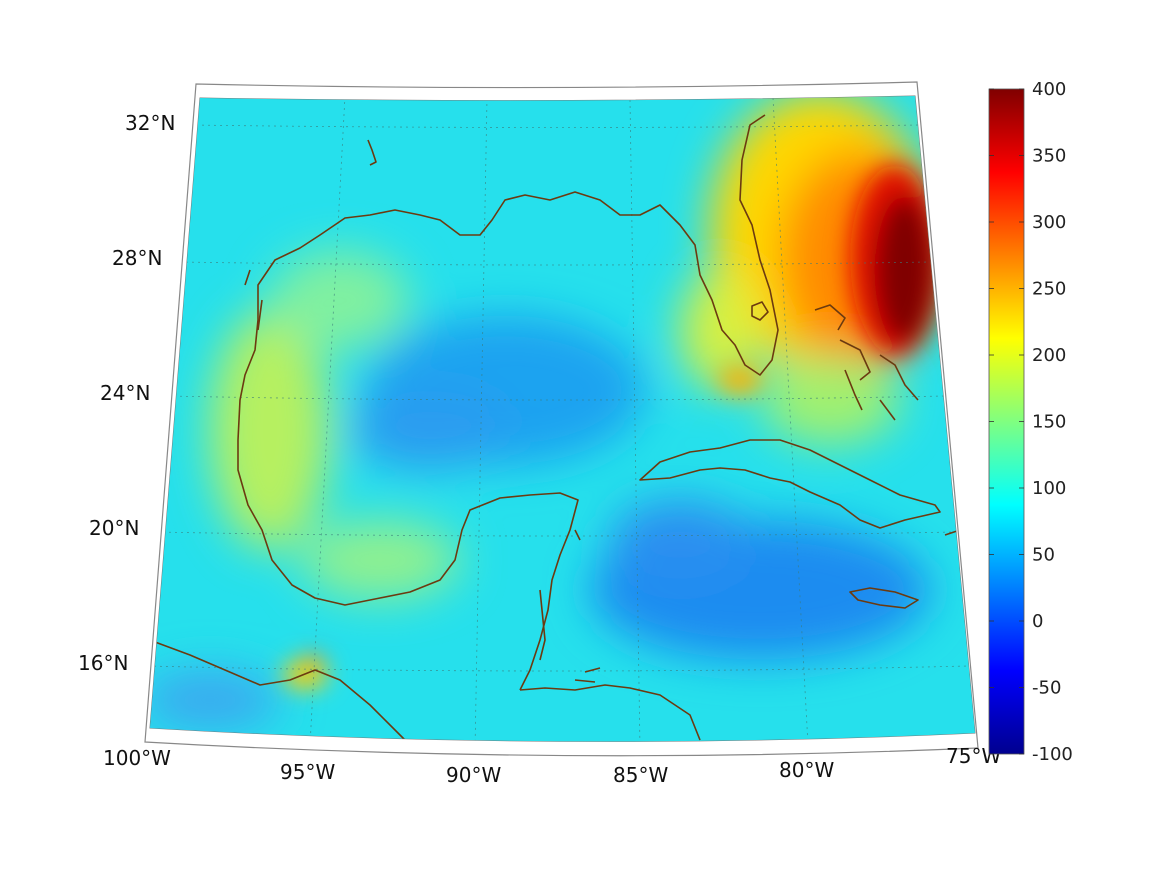 This screenshot has height=875, width=1167. Describe the element at coordinates (760, 311) in the screenshot. I see `coast-okeechobee` at that location.